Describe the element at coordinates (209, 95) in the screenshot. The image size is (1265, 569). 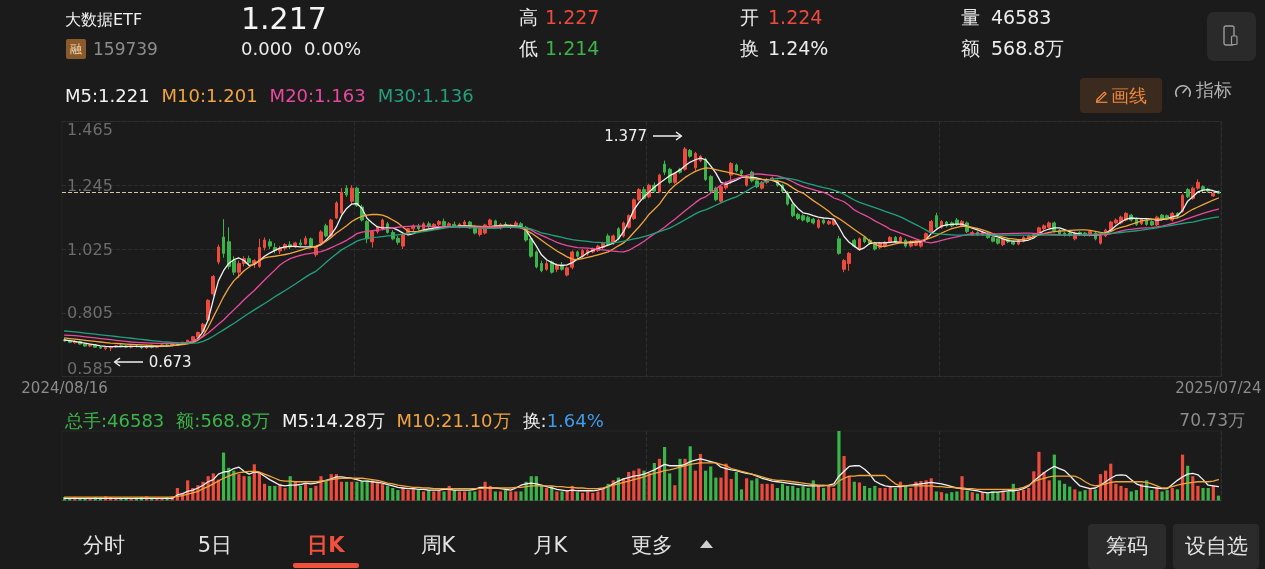
I see `text: M10:1.201` at that location.